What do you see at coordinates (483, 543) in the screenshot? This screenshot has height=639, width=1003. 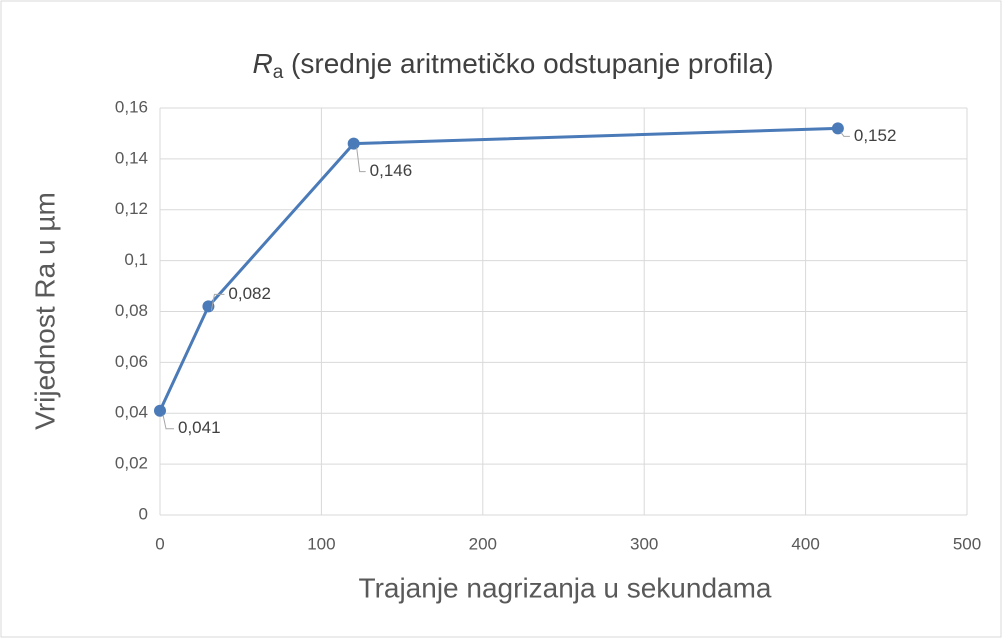 I see `x-tick-label: 200` at bounding box center [483, 543].